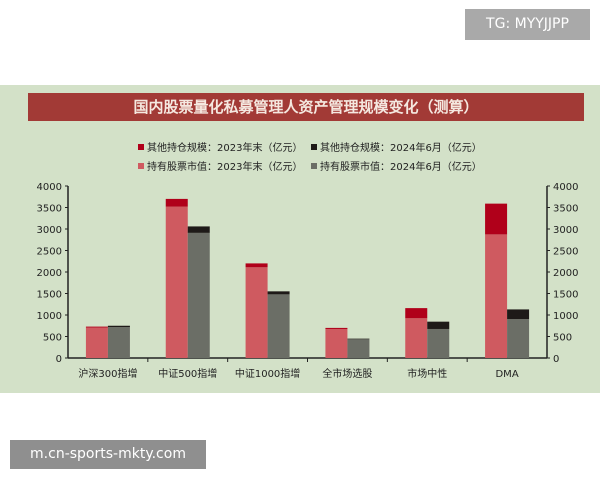  I want to click on watermark-top: TG: MYYJJPP, so click(527, 24).